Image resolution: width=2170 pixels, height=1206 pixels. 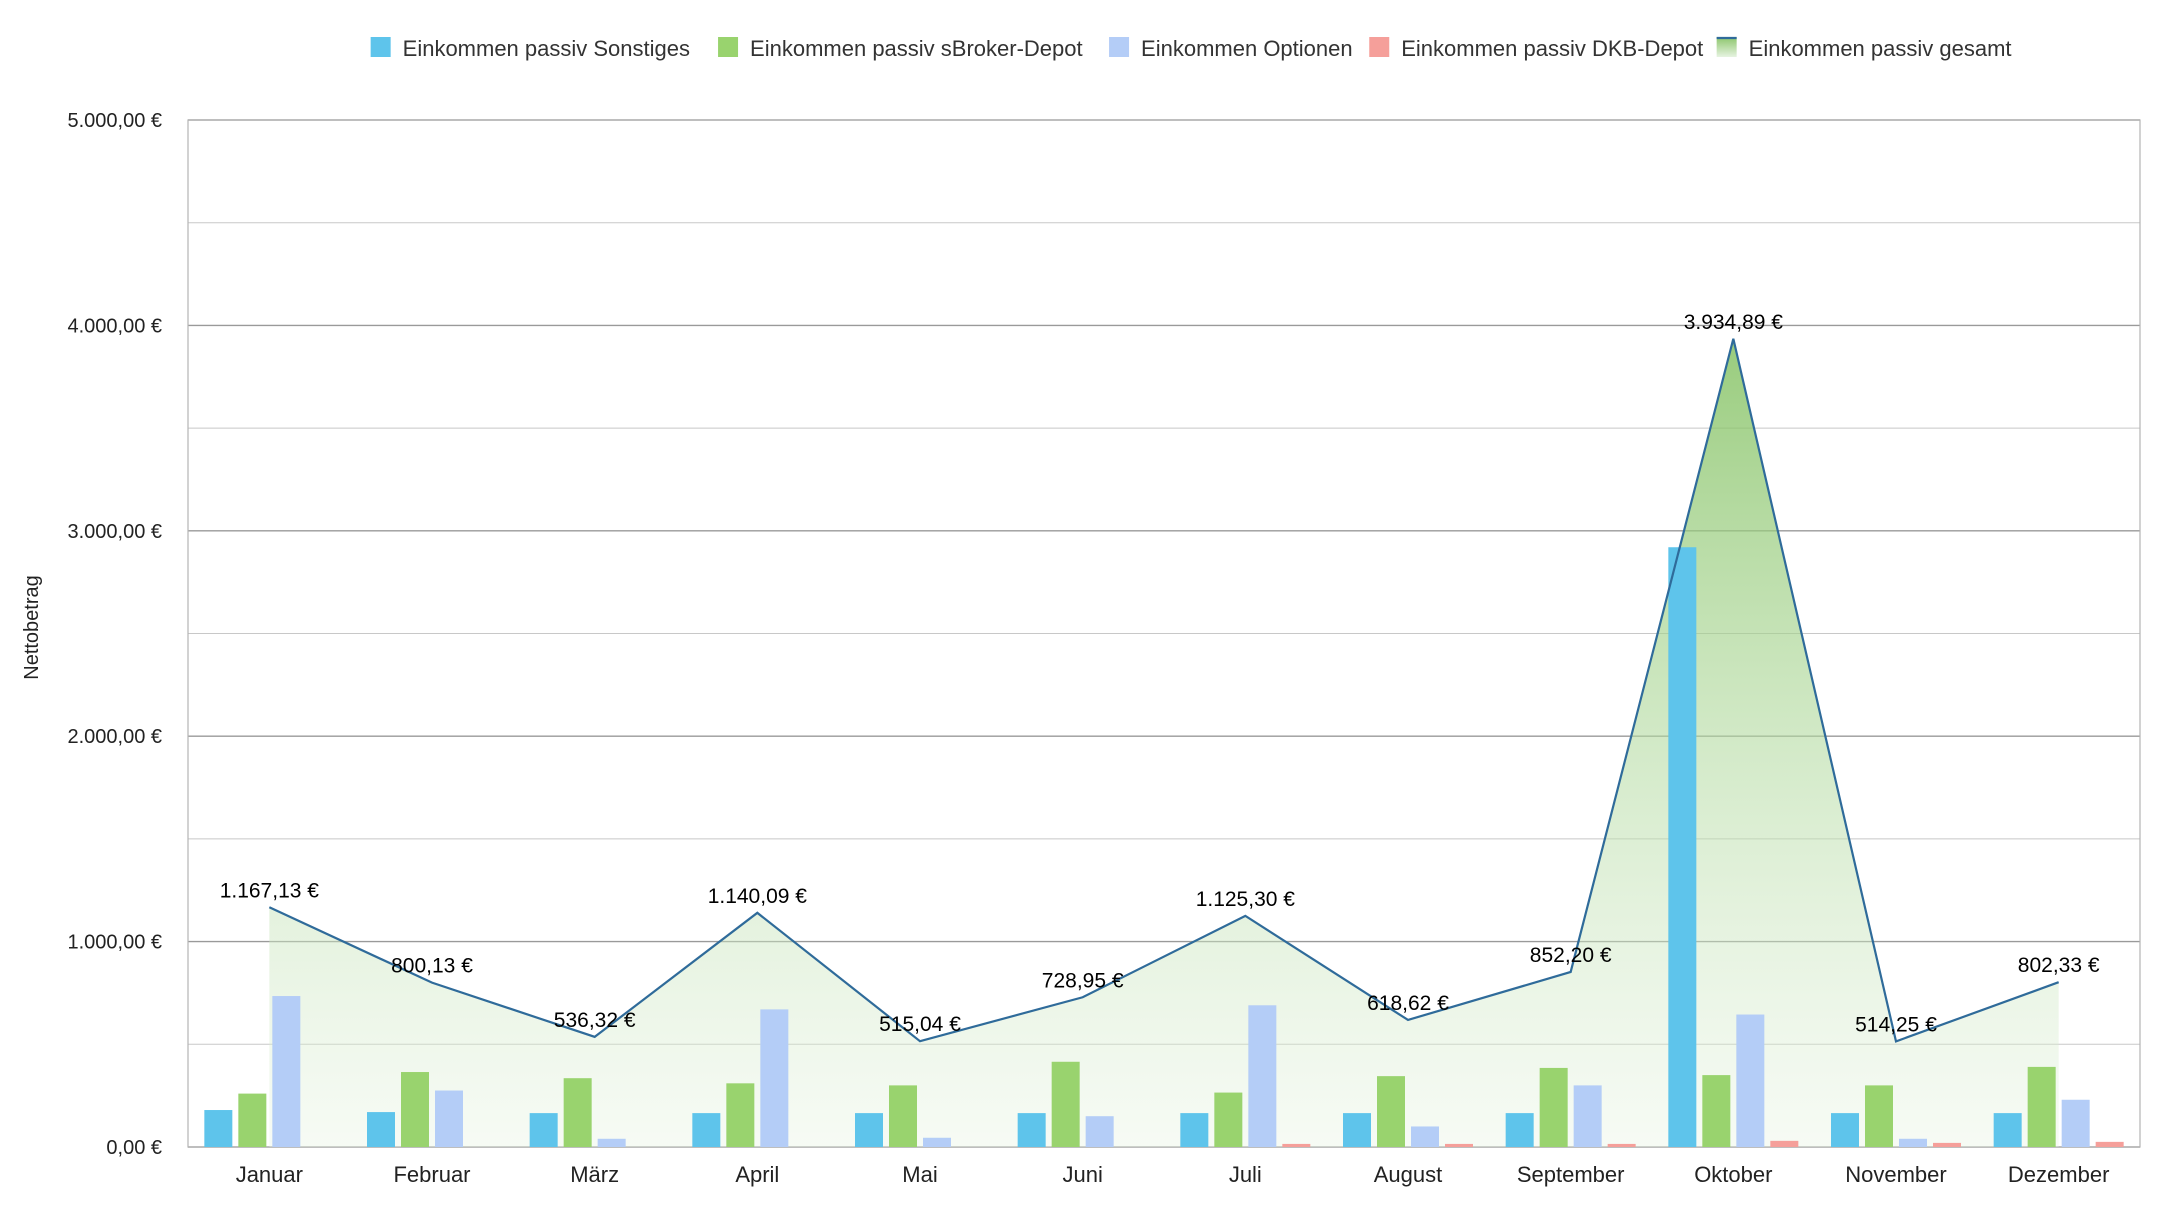 I want to click on y-tick-label: 2.000,00 €, so click(x=114, y=737).